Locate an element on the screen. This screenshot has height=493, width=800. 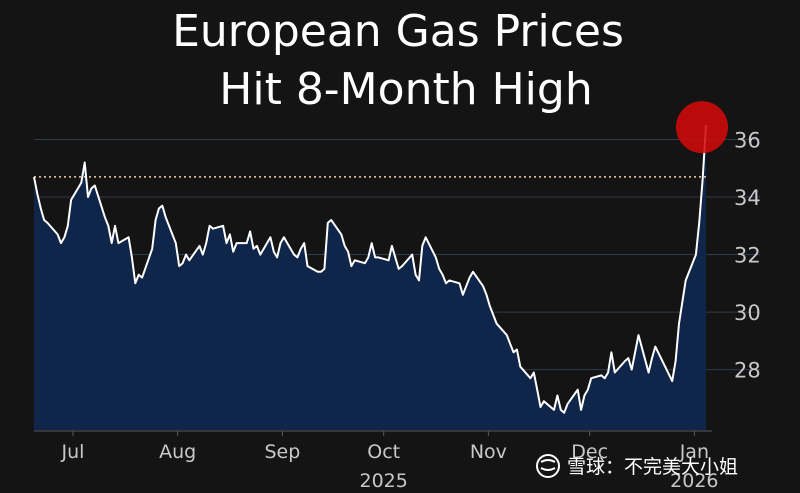
y-axis-ticks: 28 30 32 34 36 is located at coordinates (747, 256).